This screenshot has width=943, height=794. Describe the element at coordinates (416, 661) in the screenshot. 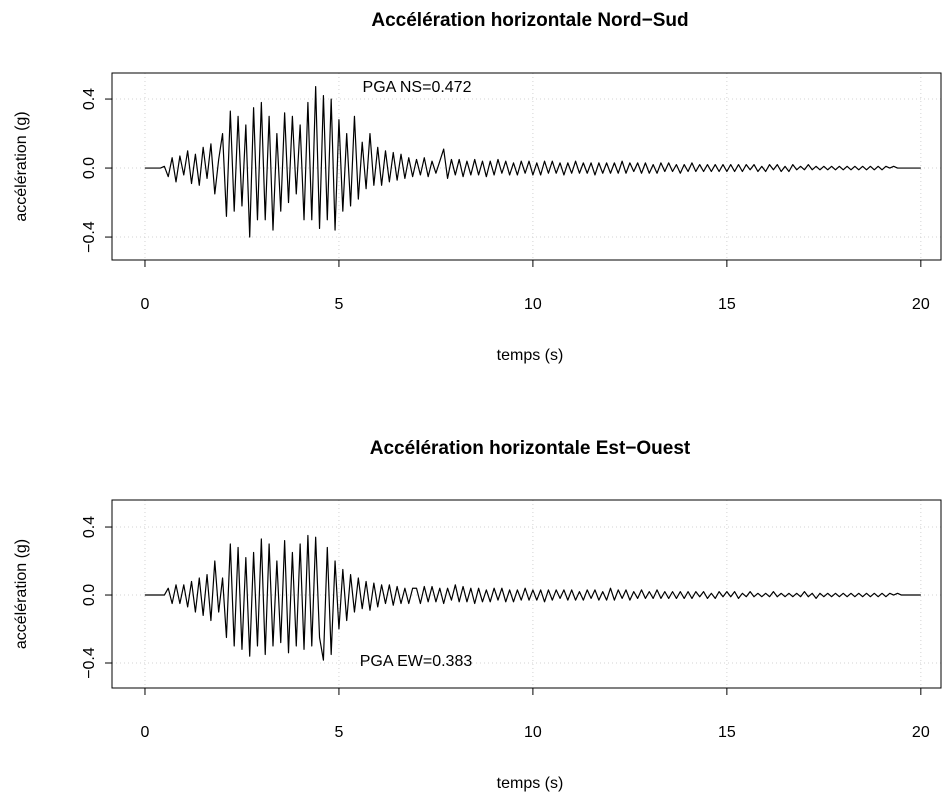

I see `annotation: PGA EW=0.383` at that location.